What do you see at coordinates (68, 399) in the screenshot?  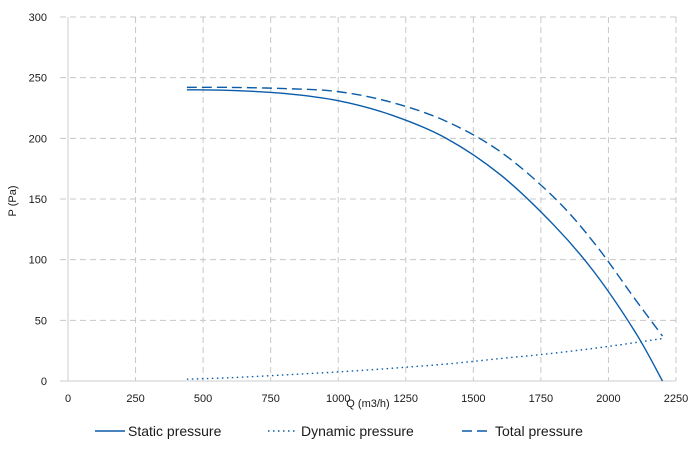 I see `x-tick-label: 0` at bounding box center [68, 399].